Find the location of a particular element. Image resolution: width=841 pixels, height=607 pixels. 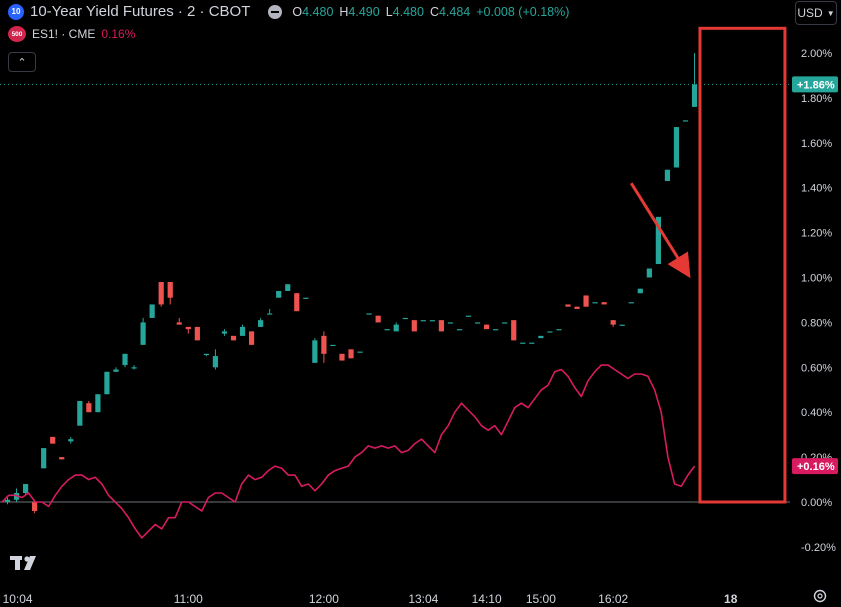

x-tick-label: 14:10 is located at coordinates (487, 599).